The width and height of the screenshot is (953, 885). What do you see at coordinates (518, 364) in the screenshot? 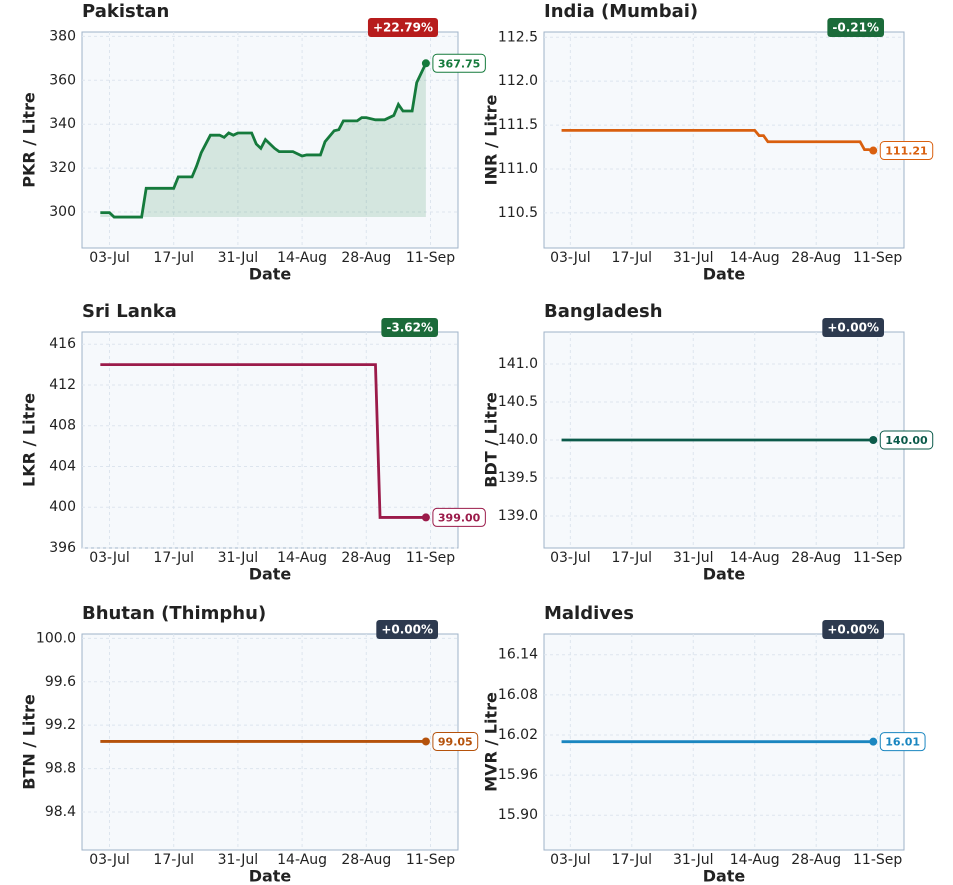
I see `y-tick-label: 141.0` at bounding box center [518, 364].